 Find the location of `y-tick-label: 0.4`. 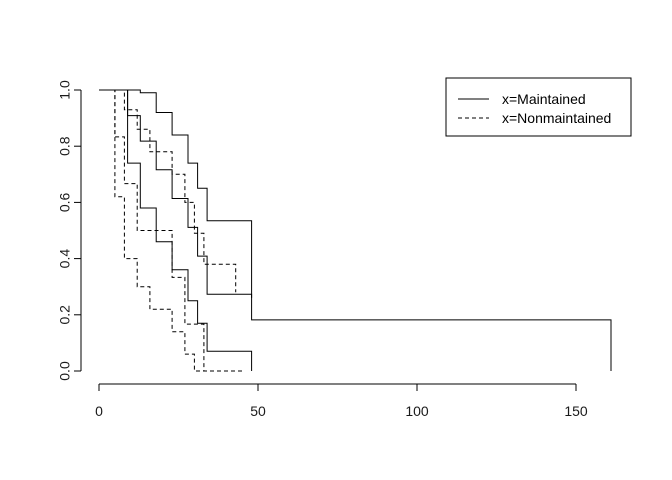

y-tick-label: 0.4 is located at coordinates (65, 259).